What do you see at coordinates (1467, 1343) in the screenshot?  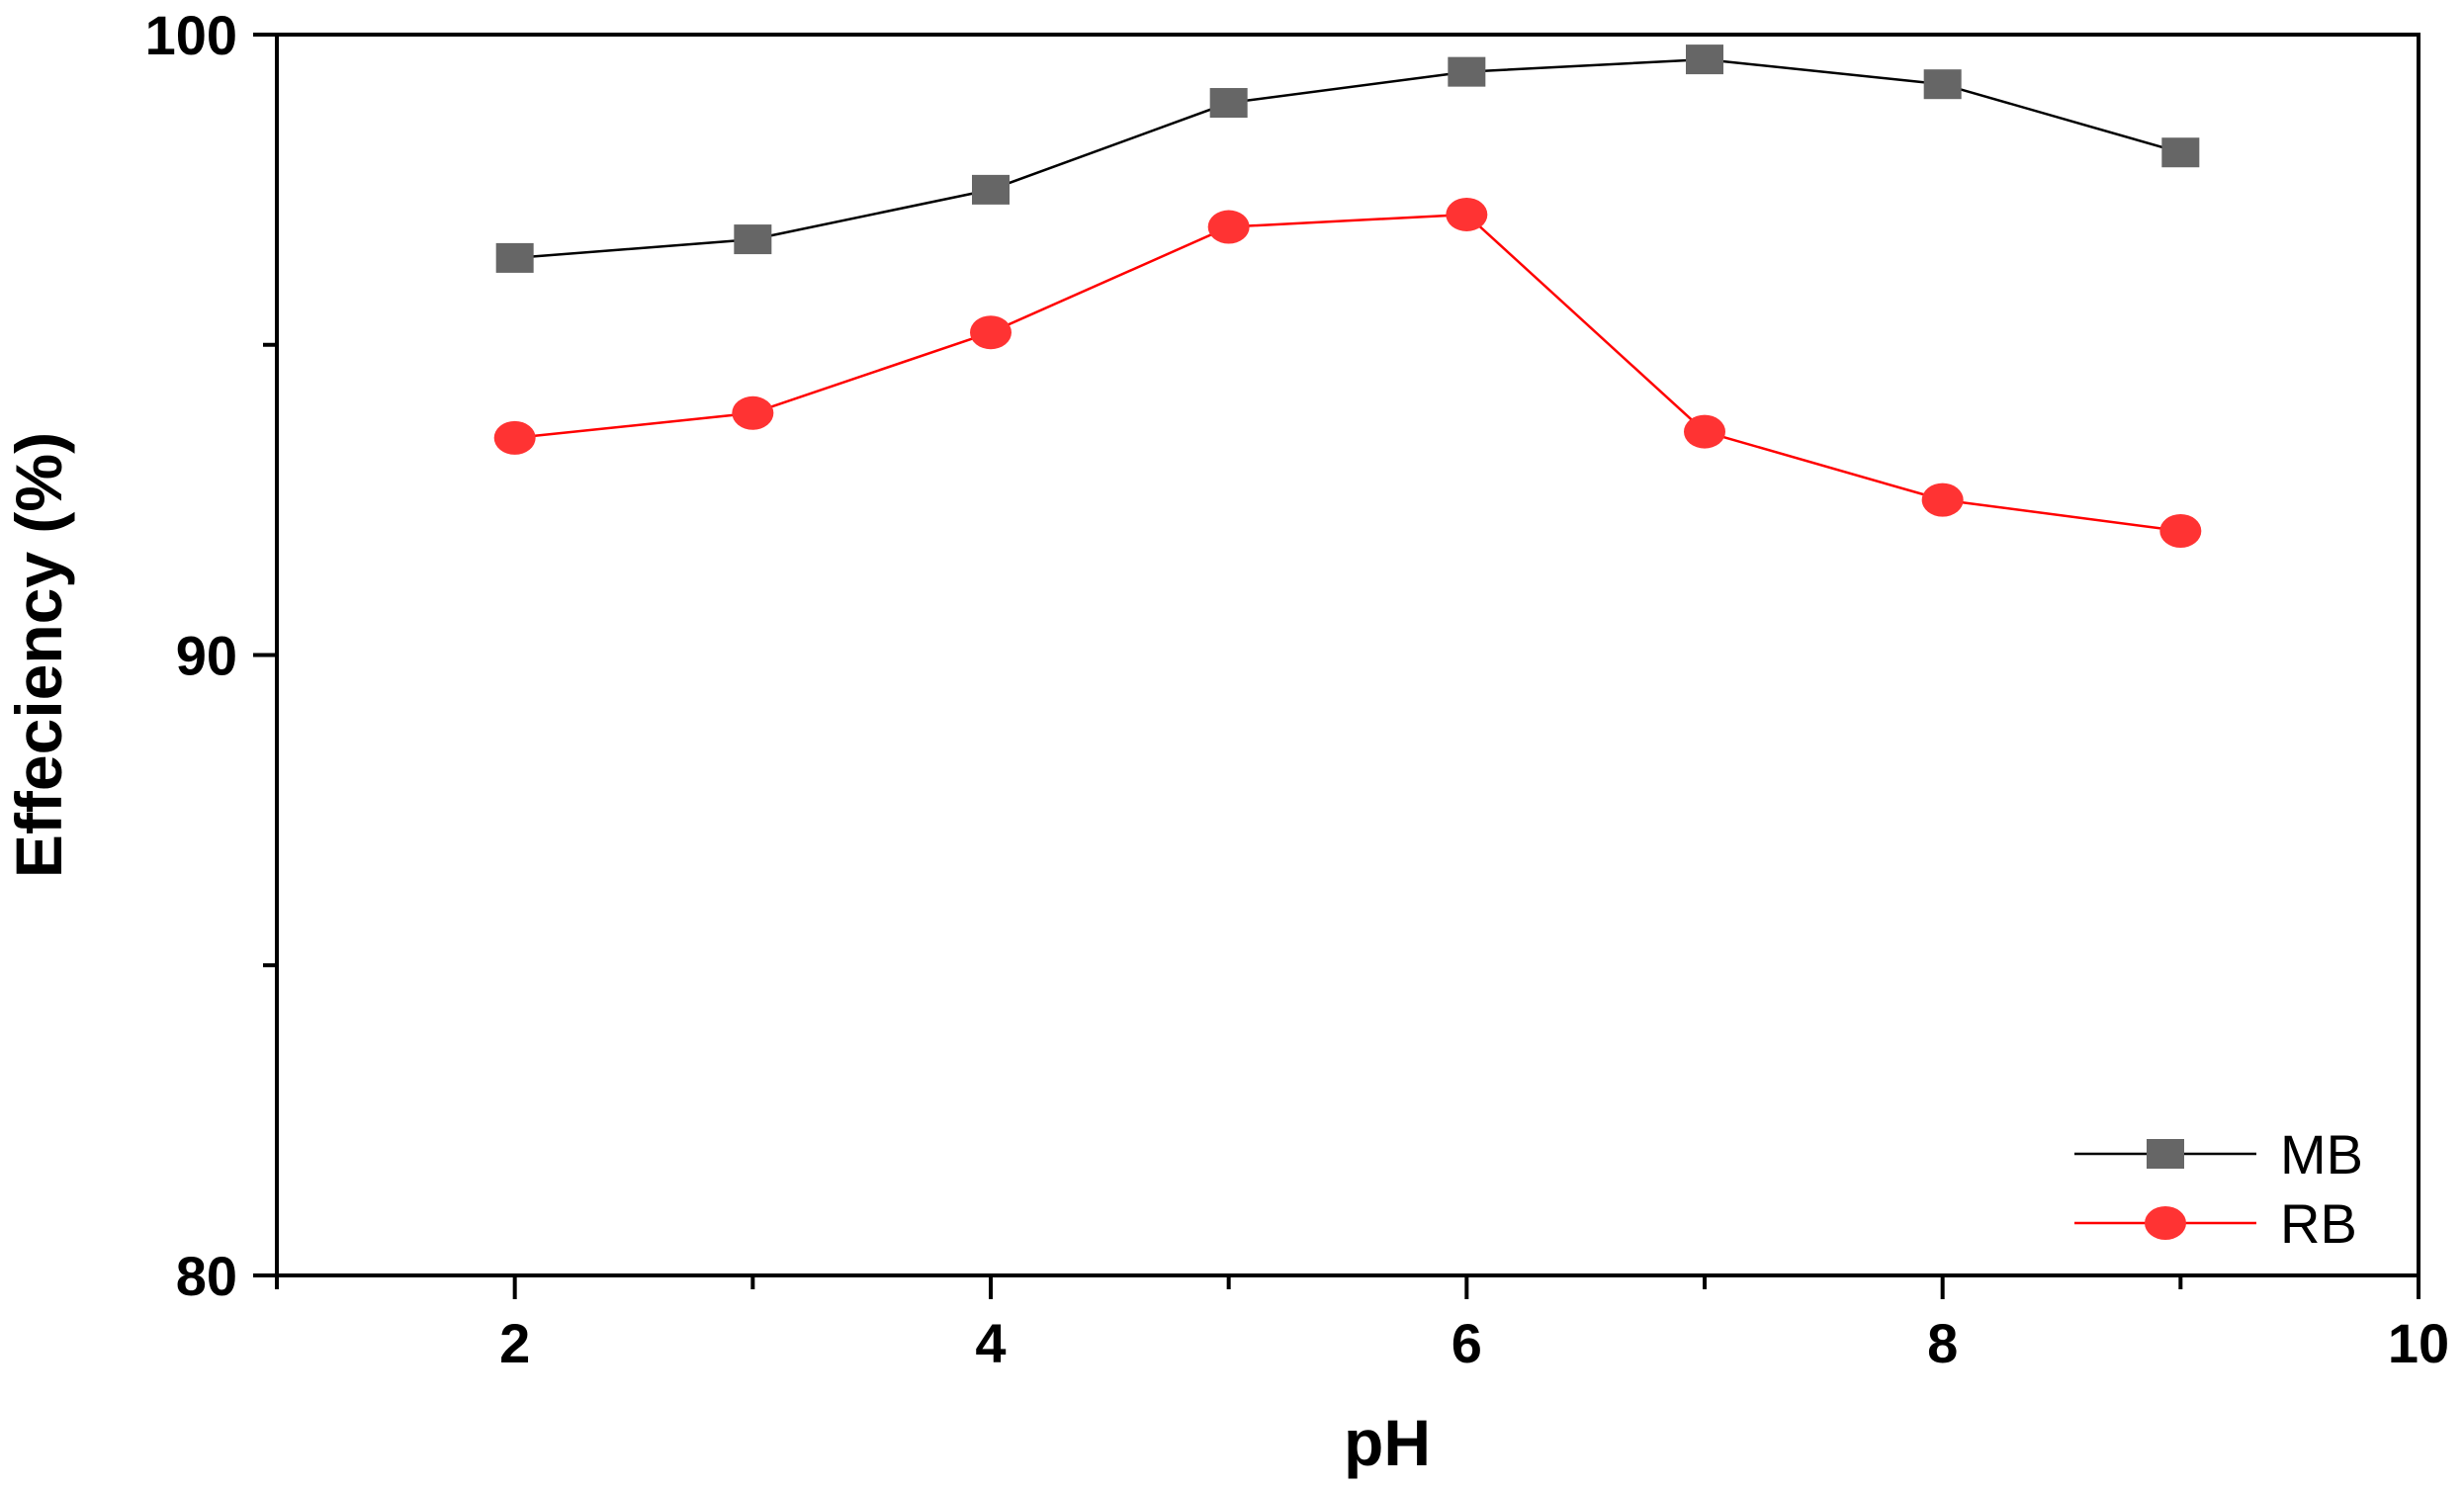 I see `x-tick-label: 6` at bounding box center [1467, 1343].